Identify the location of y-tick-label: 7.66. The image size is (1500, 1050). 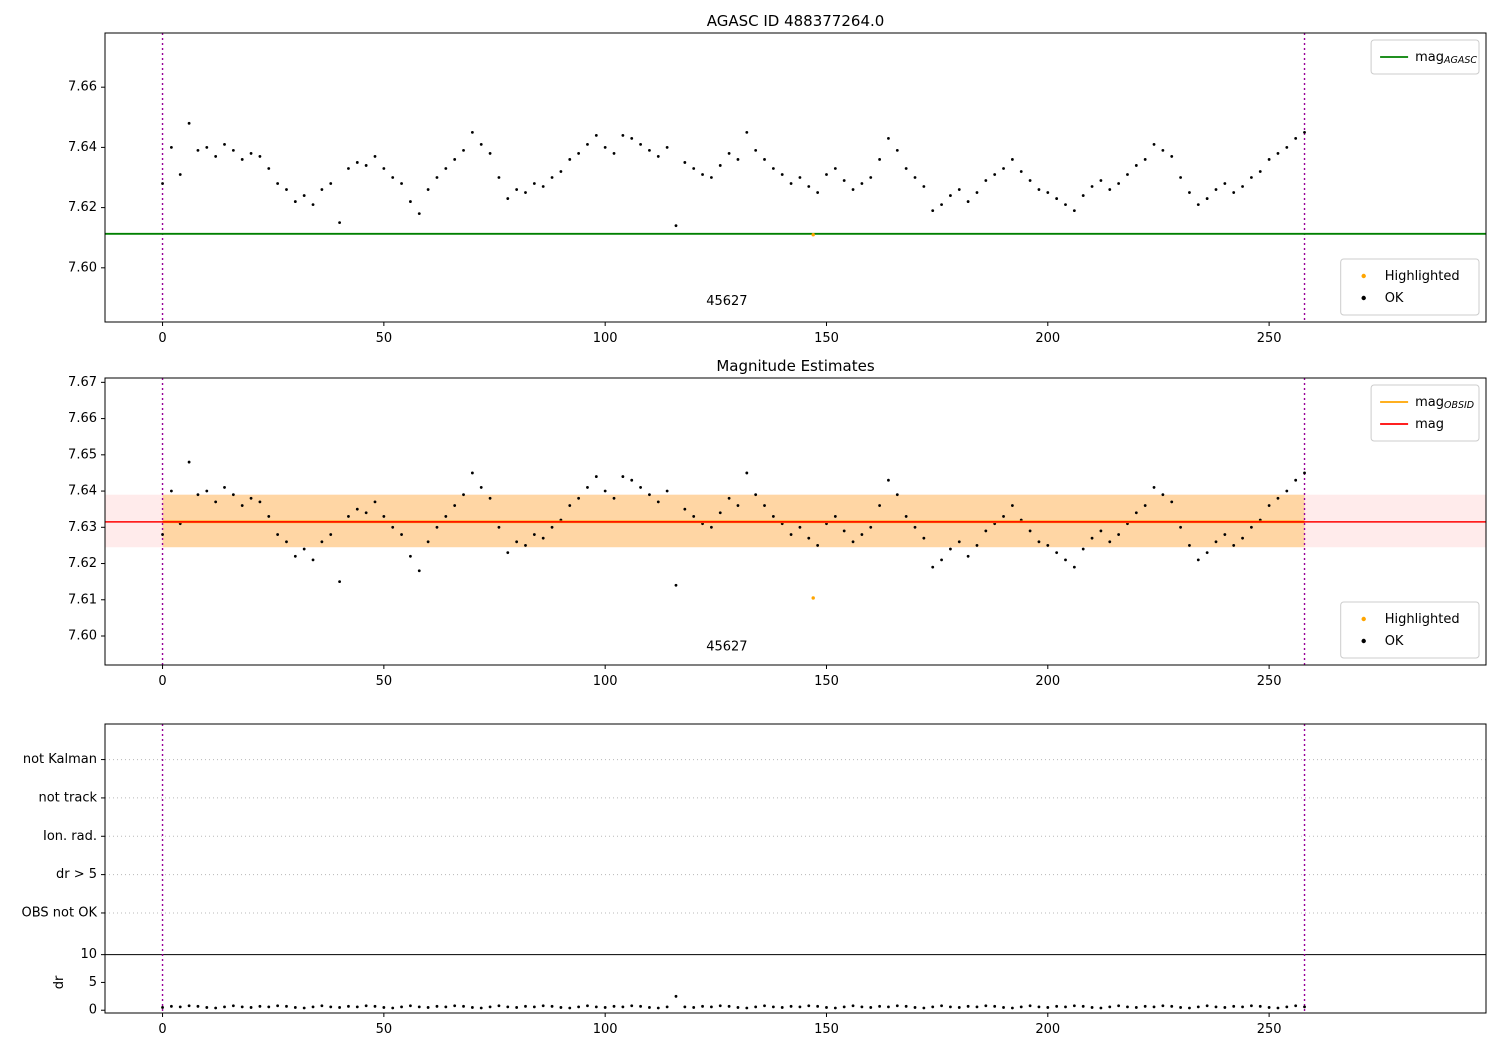
(82, 87).